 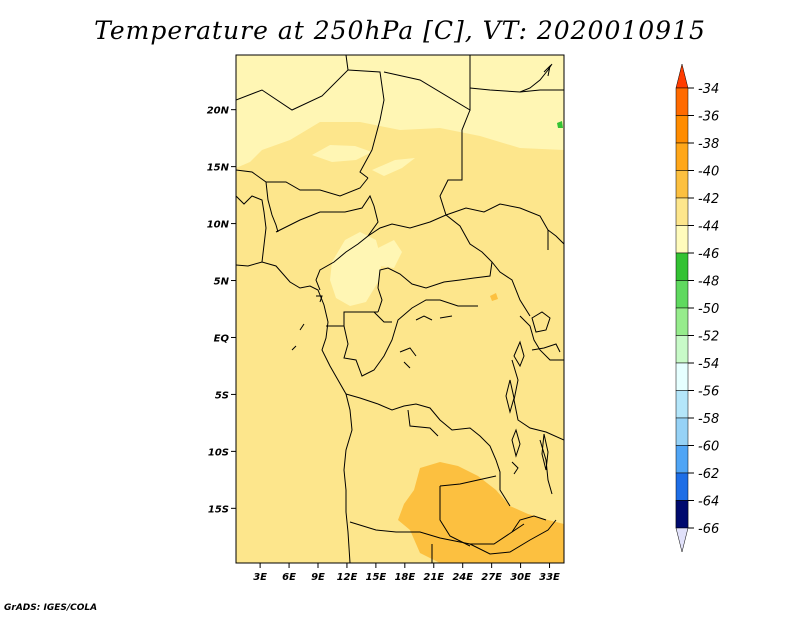 I want to click on colorbar-label: -64, so click(x=708, y=502).